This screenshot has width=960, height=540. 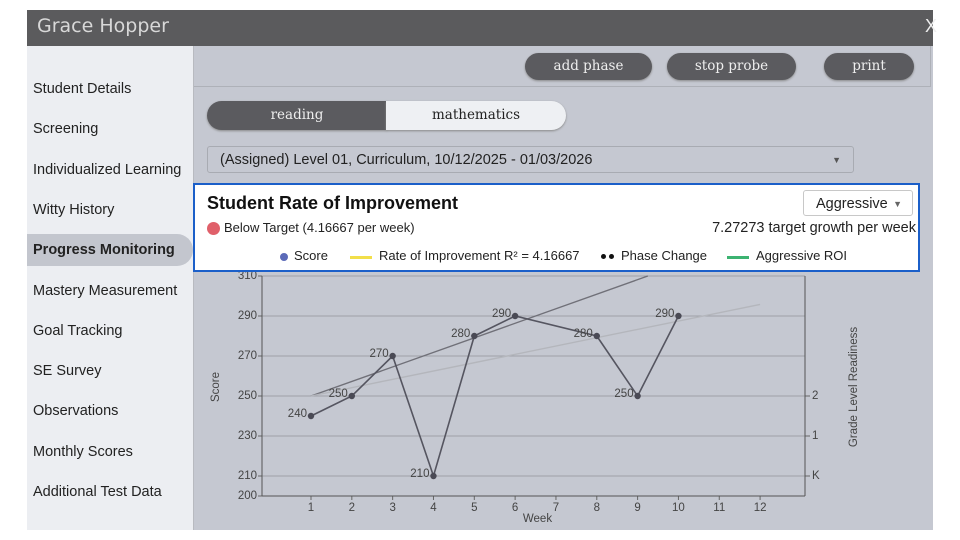 What do you see at coordinates (311, 508) in the screenshot?
I see `x-tick-label: 1` at bounding box center [311, 508].